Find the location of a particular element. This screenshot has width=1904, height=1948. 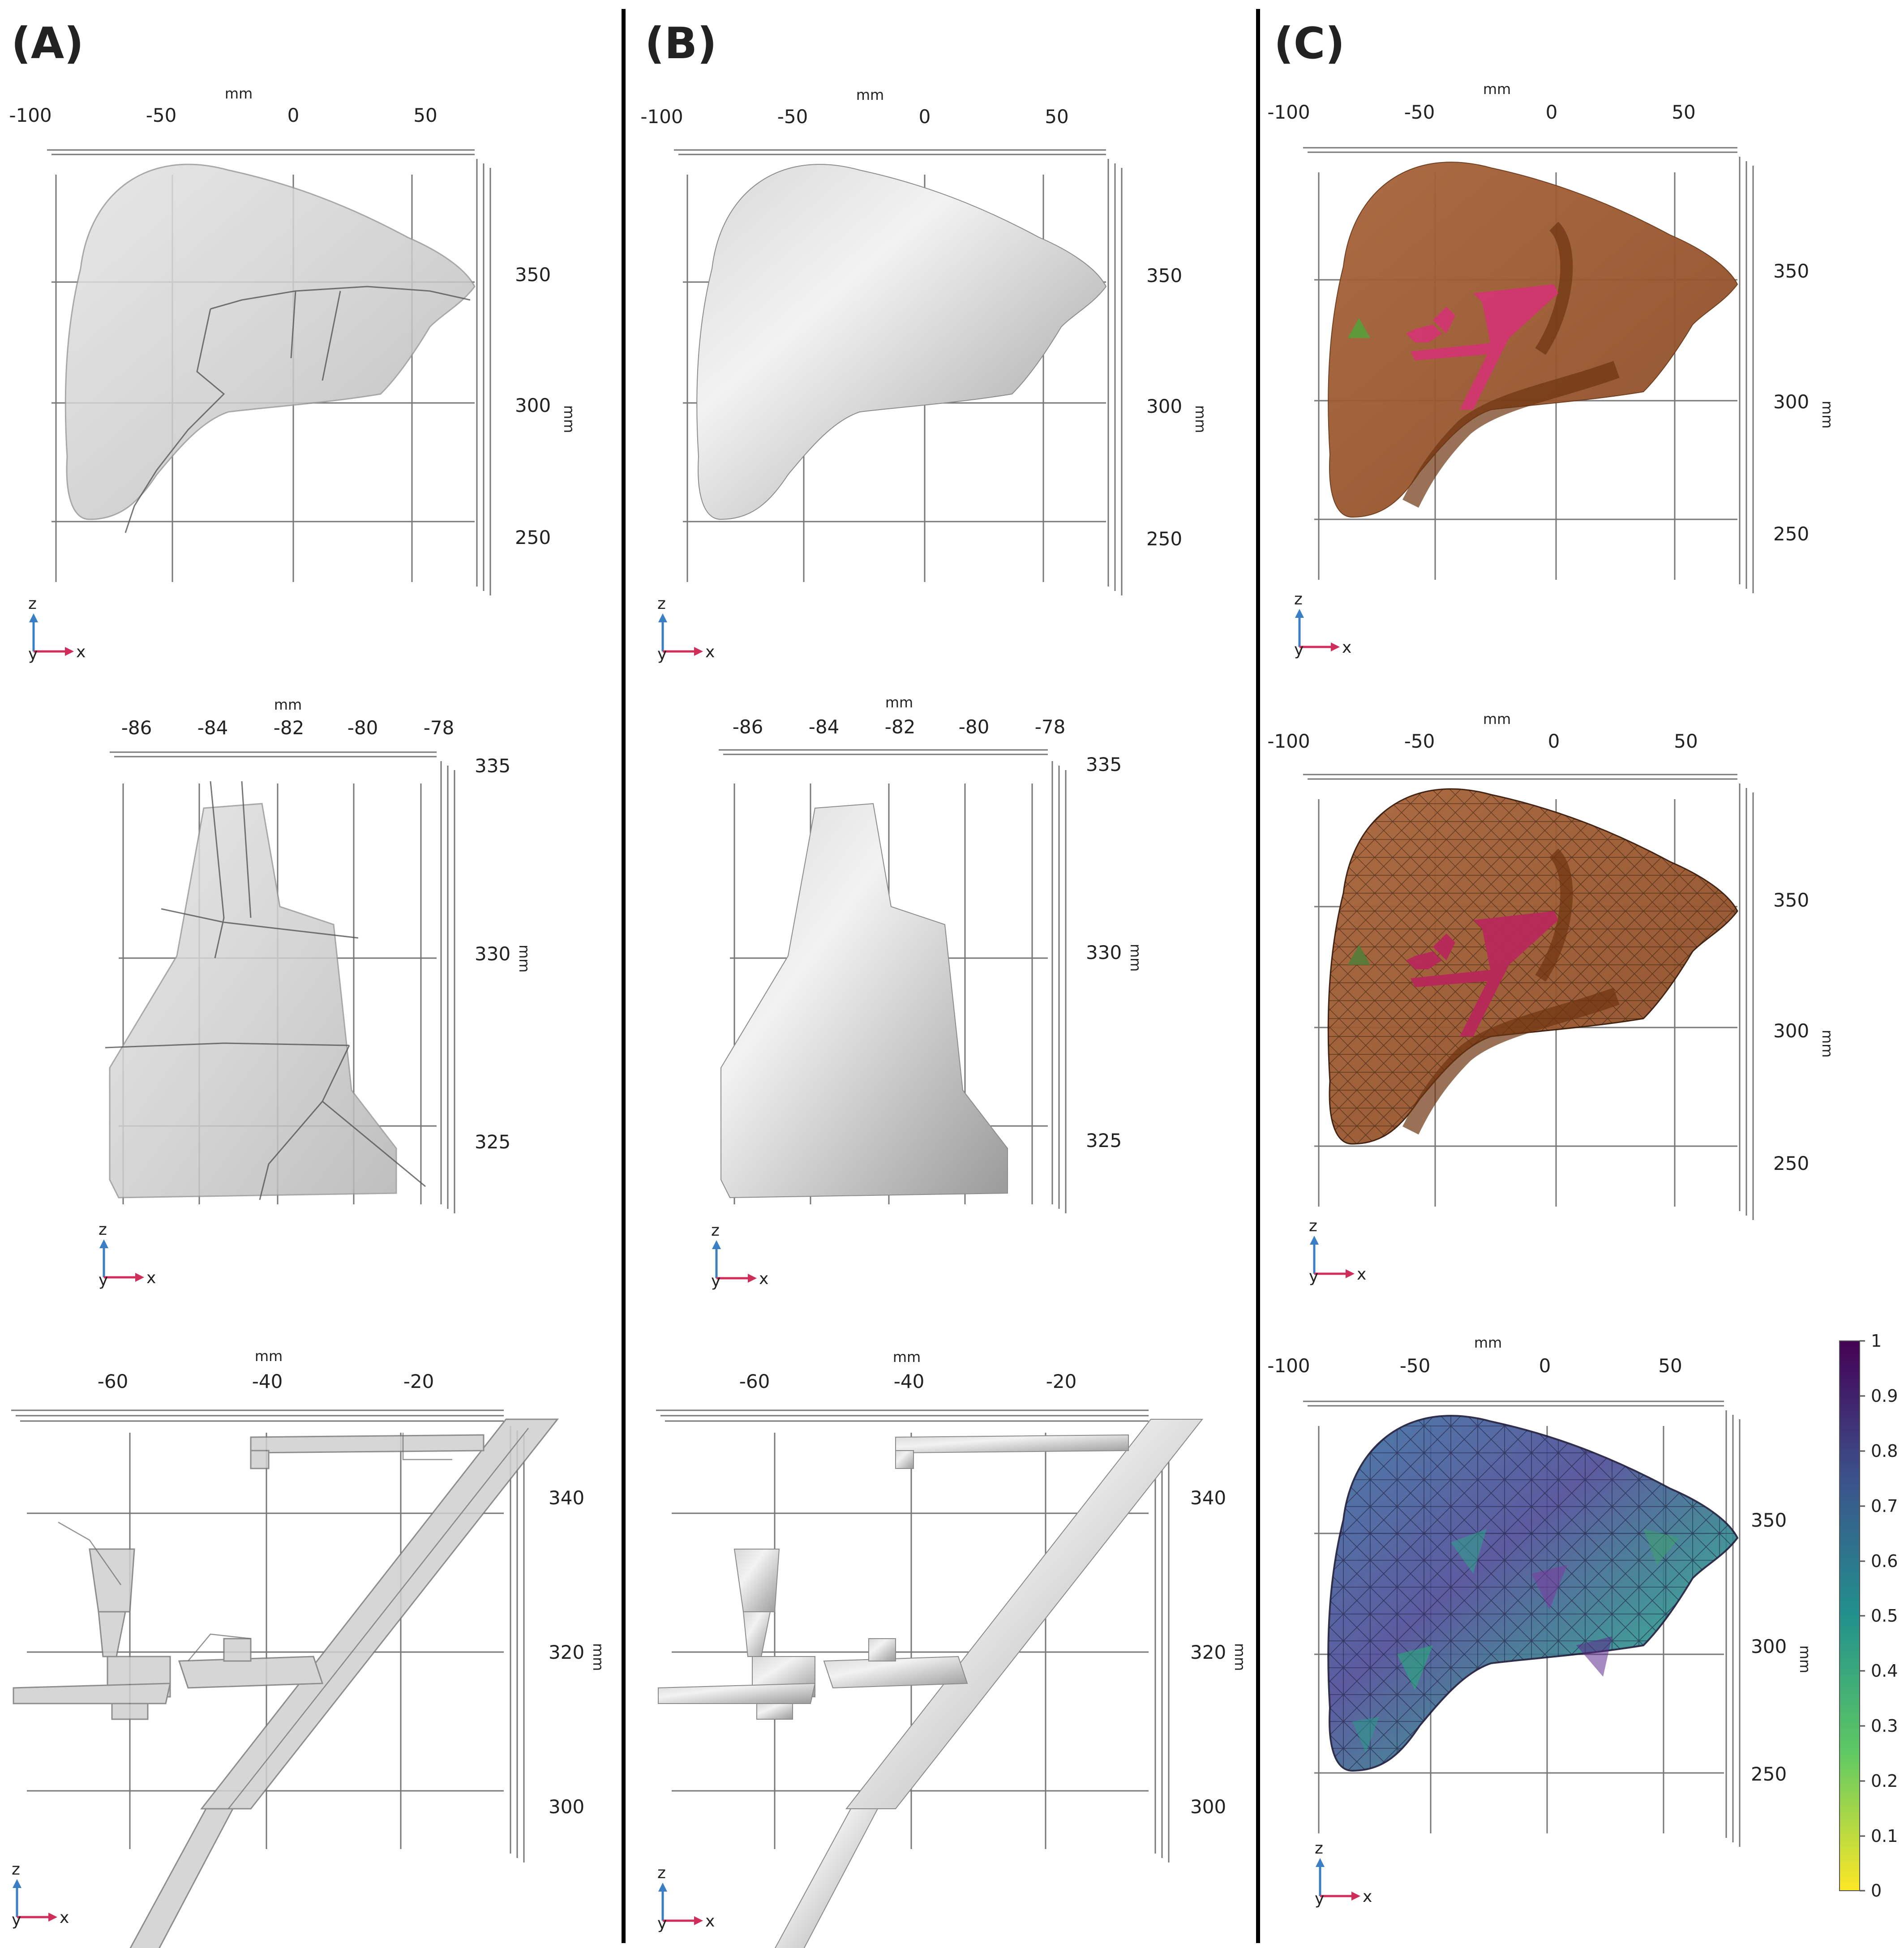

plot-c1-liver: -100 -50 0 50 mm 350 300 250 mm z y x is located at coordinates (1551, 370).